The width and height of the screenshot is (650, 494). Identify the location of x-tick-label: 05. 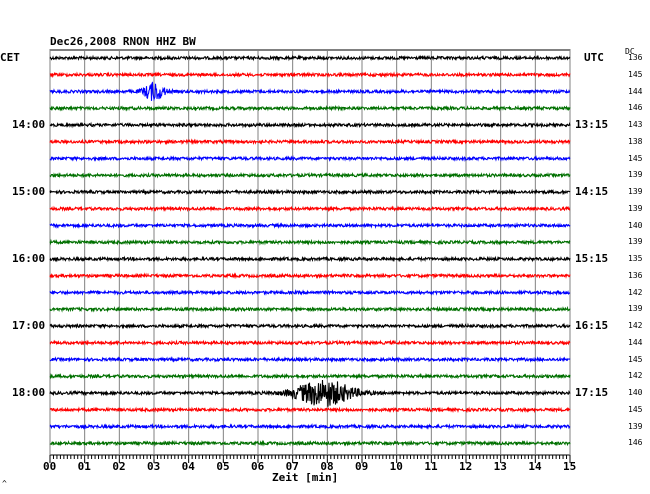
(223, 466).